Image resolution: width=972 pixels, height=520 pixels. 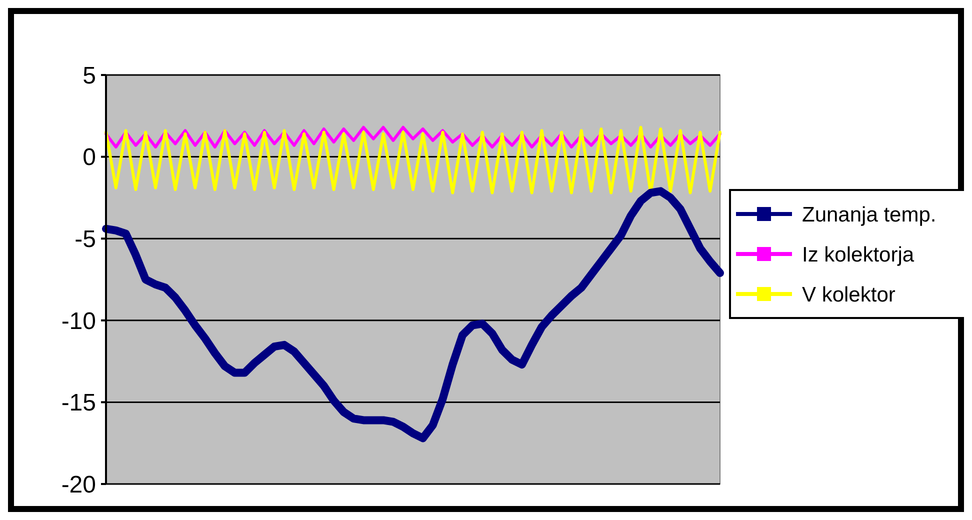 I want to click on legend-label: Iz kolektorja, so click(x=858, y=254).